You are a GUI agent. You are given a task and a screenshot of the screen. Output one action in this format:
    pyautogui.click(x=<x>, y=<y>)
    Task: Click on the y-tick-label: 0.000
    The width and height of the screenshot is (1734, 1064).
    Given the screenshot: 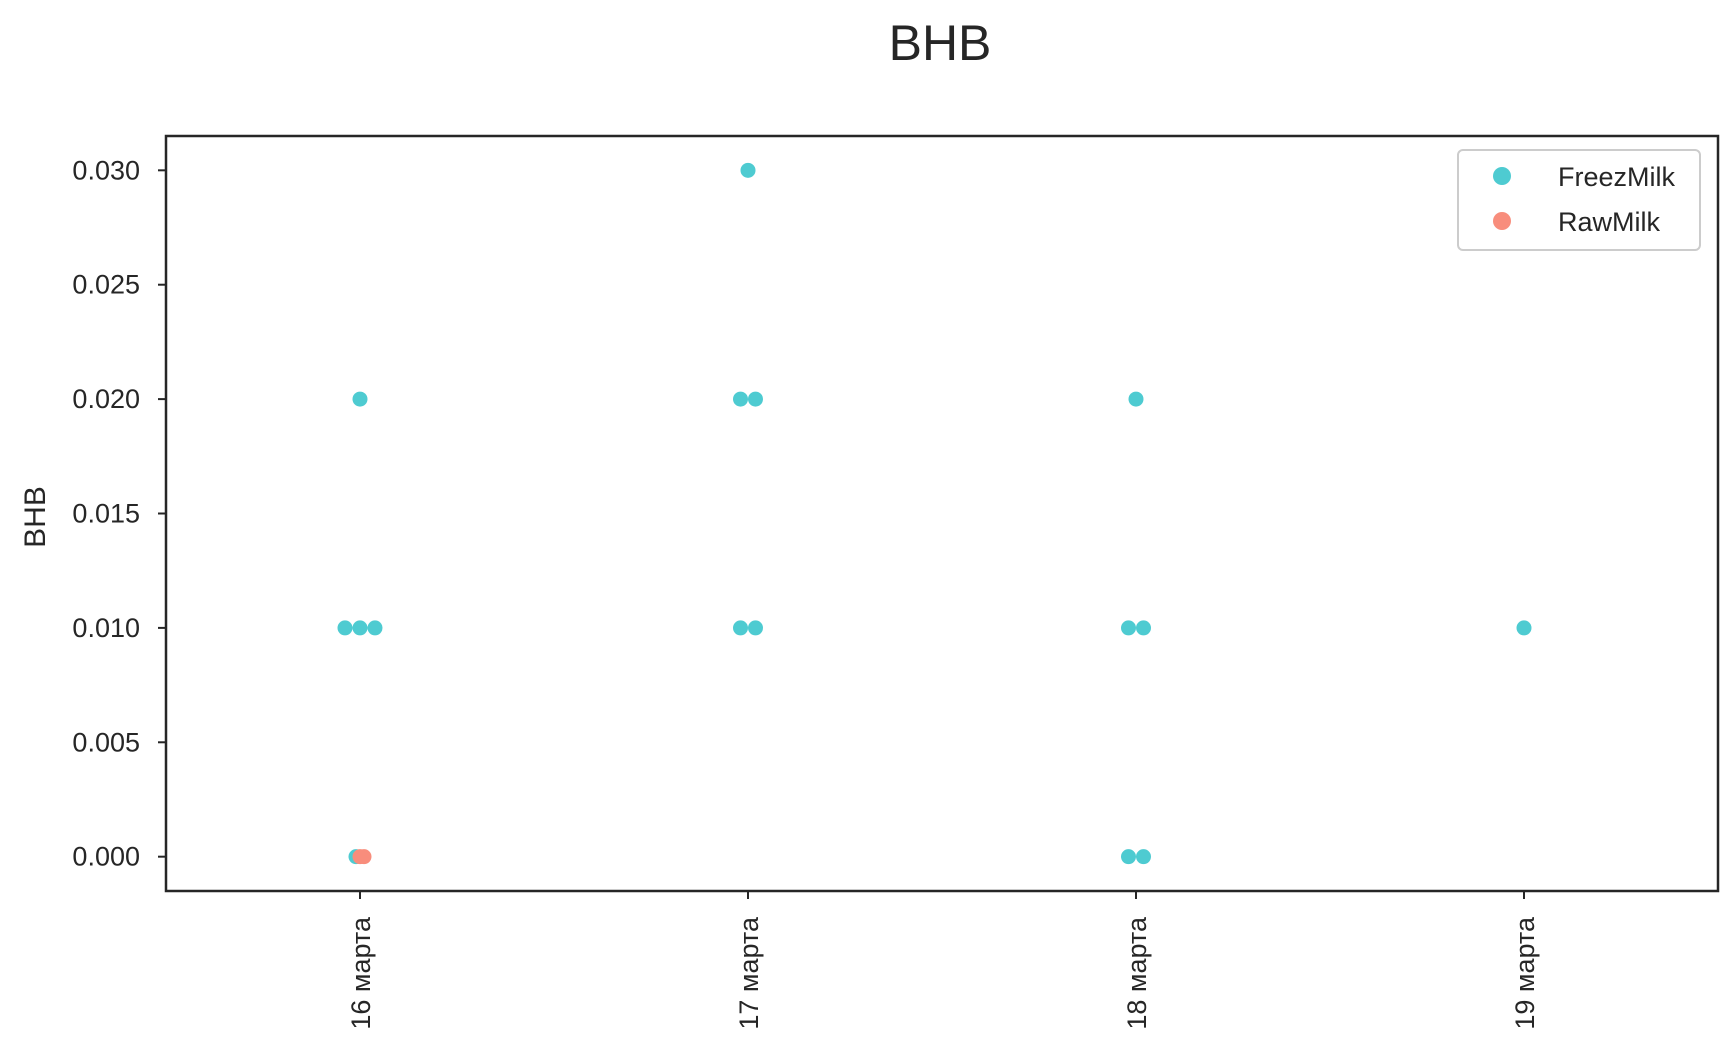 What is the action you would take?
    pyautogui.click(x=106, y=857)
    